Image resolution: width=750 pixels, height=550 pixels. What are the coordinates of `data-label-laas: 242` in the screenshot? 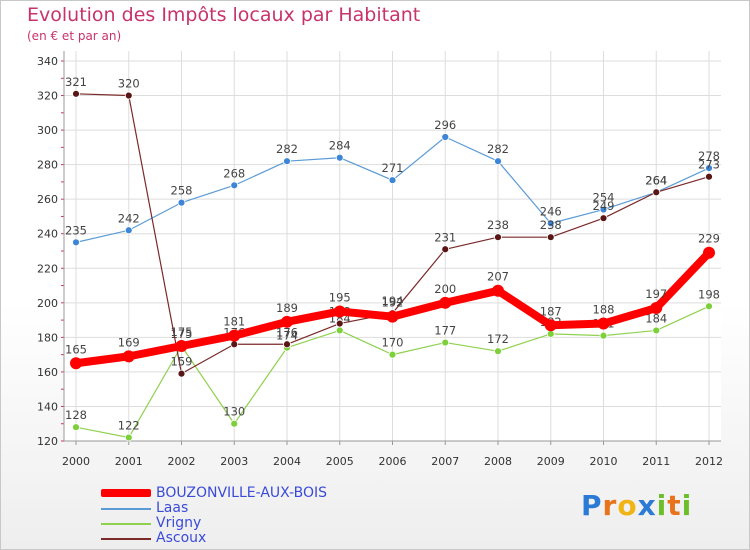 It's located at (129, 218).